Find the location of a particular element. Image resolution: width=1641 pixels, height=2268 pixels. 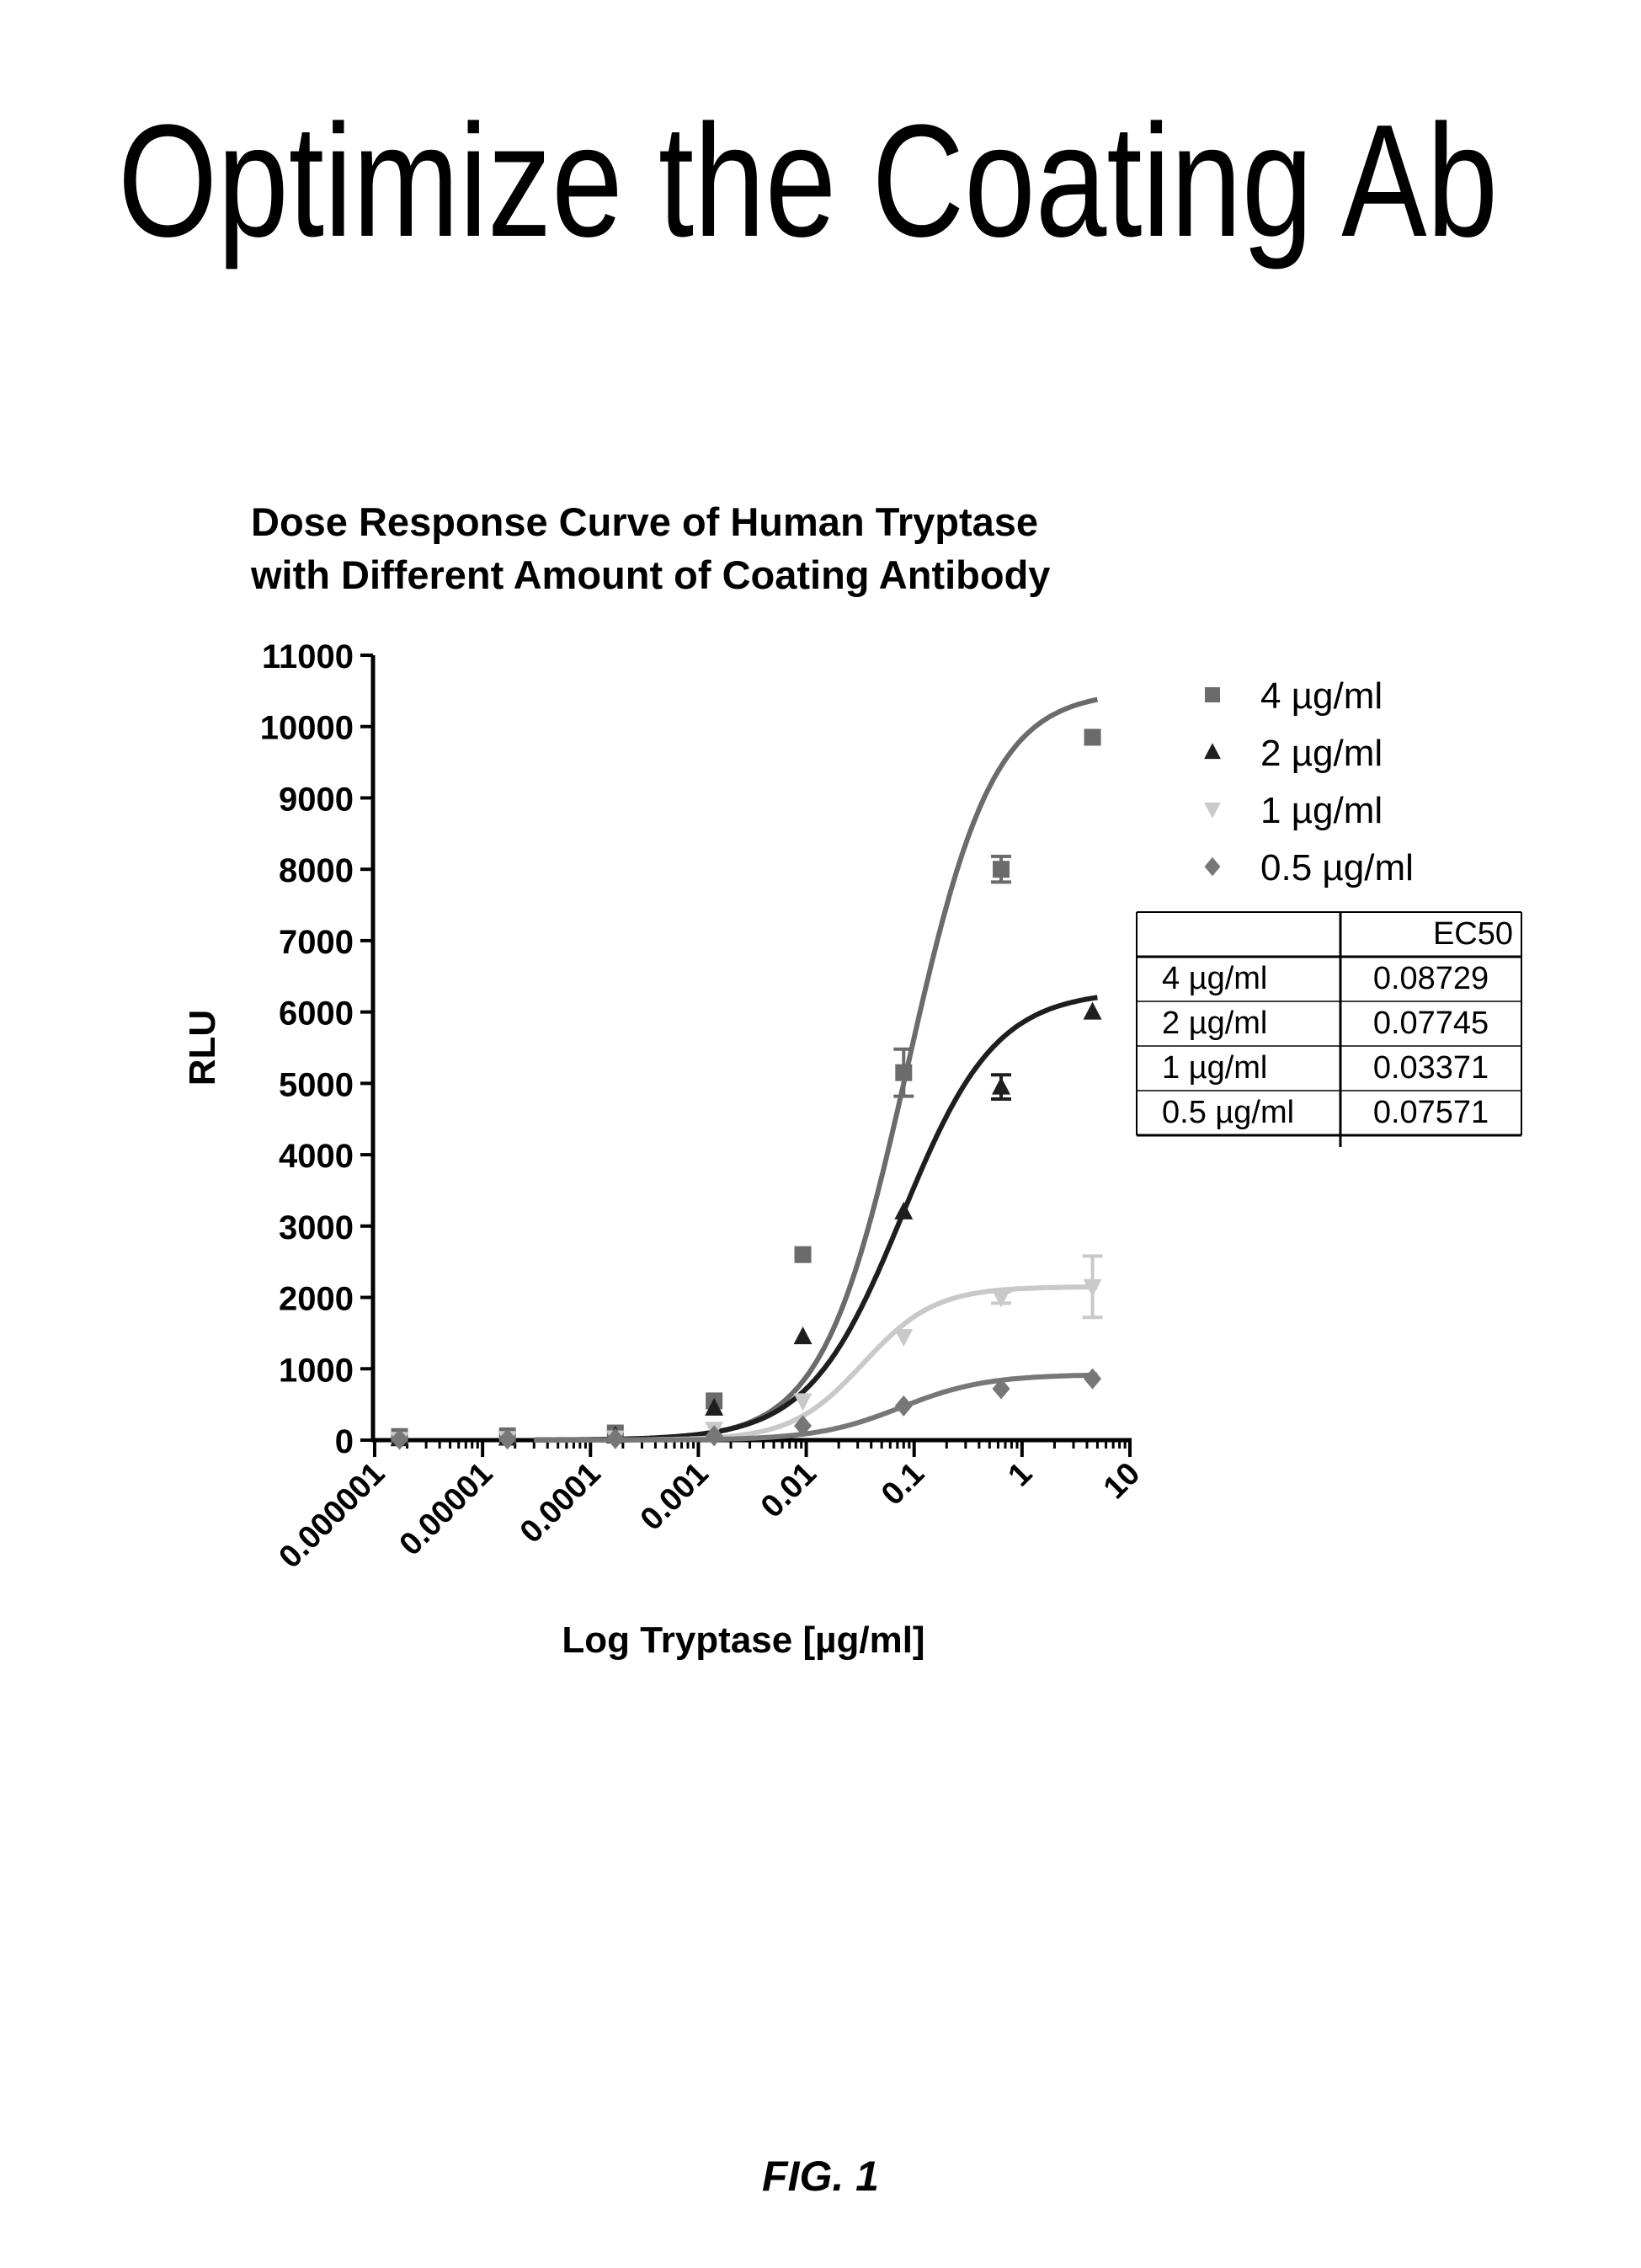

y-tick-label: 8000 is located at coordinates (316, 870).